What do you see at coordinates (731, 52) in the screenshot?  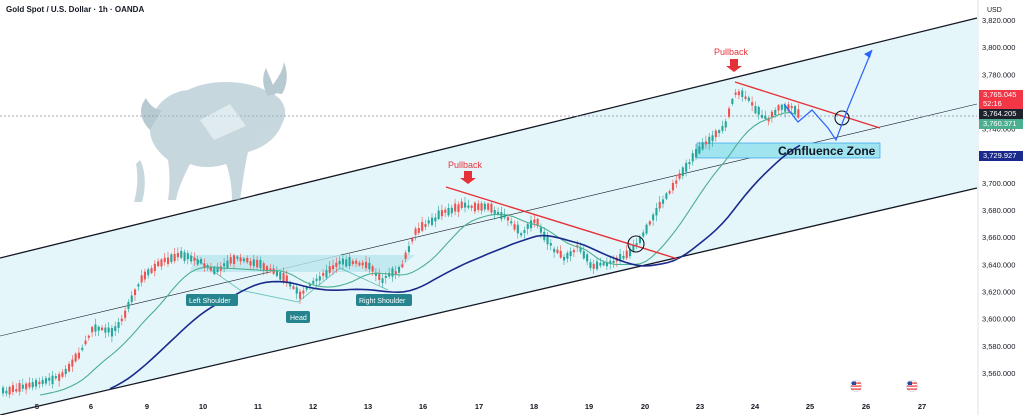 I see `pullback-label-2: Pullback` at bounding box center [731, 52].